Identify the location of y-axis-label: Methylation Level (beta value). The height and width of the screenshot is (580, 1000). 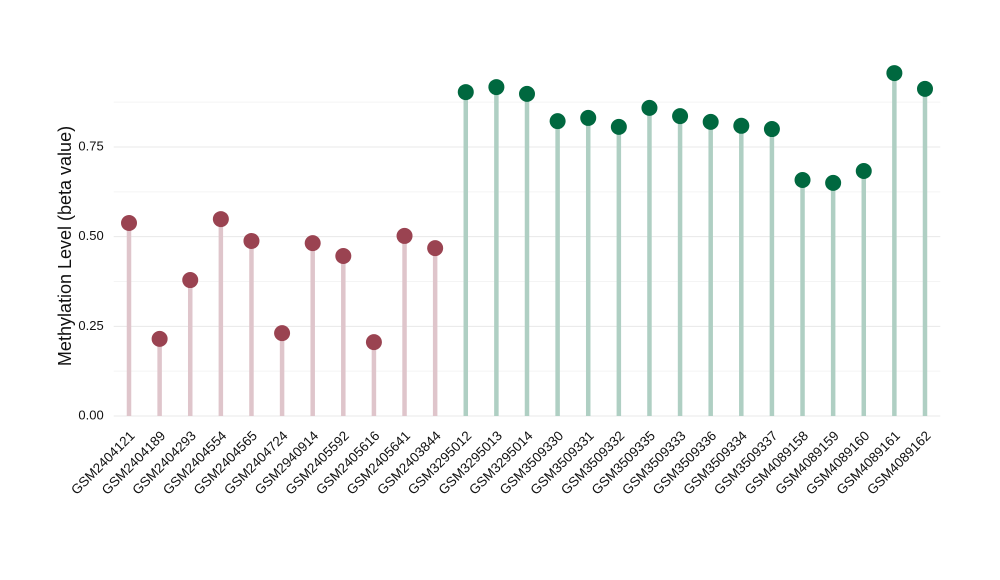
(65, 246).